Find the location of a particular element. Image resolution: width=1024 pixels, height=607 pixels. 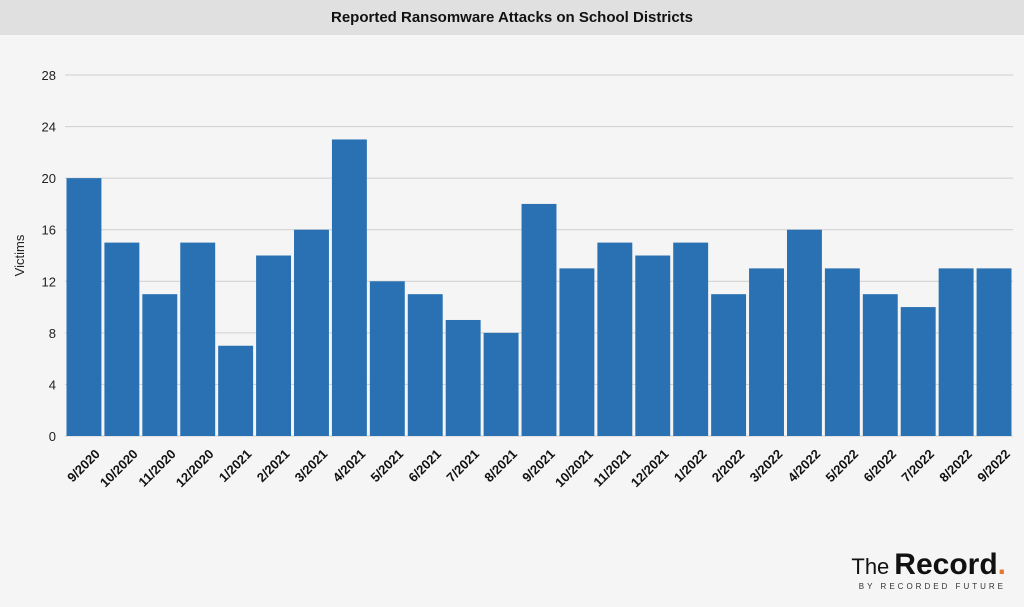

y-tick-label: 24 is located at coordinates (49, 127).